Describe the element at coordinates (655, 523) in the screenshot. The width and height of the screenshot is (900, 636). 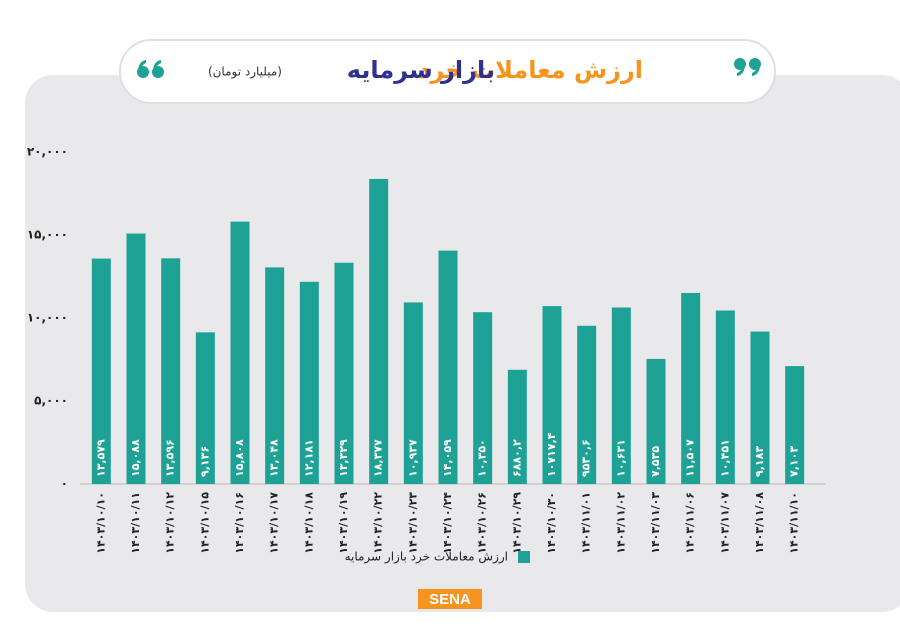
I see `x-tick-label: ۱۴۰۳/۱۱/۰۳` at that location.